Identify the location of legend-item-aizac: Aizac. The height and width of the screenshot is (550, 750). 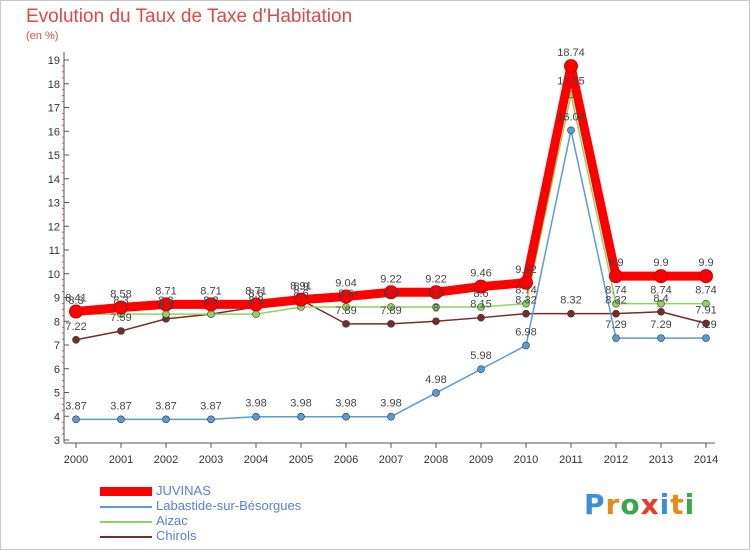
(250, 521).